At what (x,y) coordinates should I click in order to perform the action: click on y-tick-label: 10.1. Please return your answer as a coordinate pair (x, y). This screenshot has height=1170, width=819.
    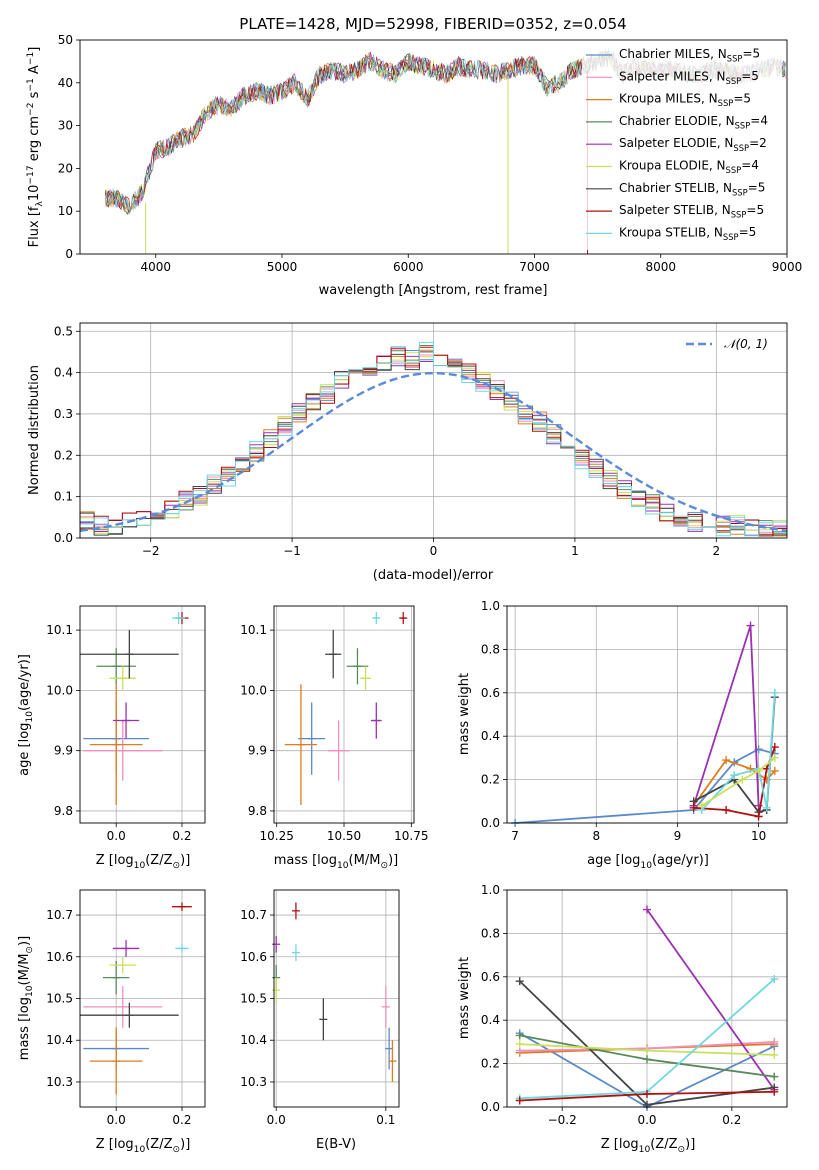
    Looking at the image, I should click on (59, 630).